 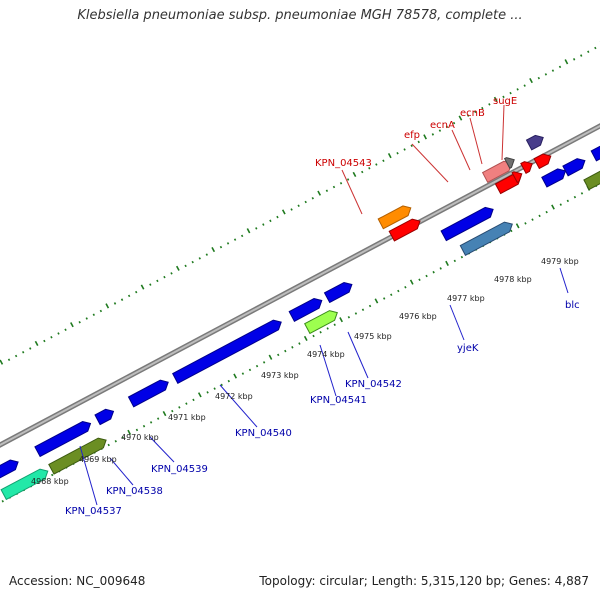 What do you see at coordinates (505, 101) in the screenshot?
I see `gene-label-suge: sugE` at bounding box center [505, 101].